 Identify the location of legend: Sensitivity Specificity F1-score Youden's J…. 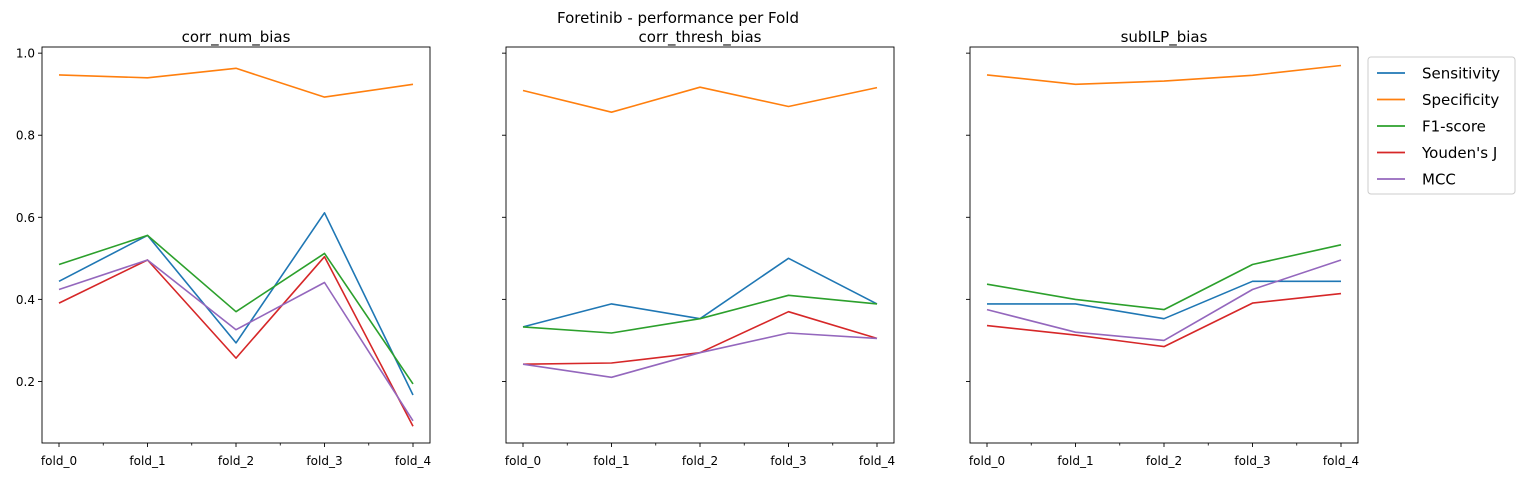
(1441, 125).